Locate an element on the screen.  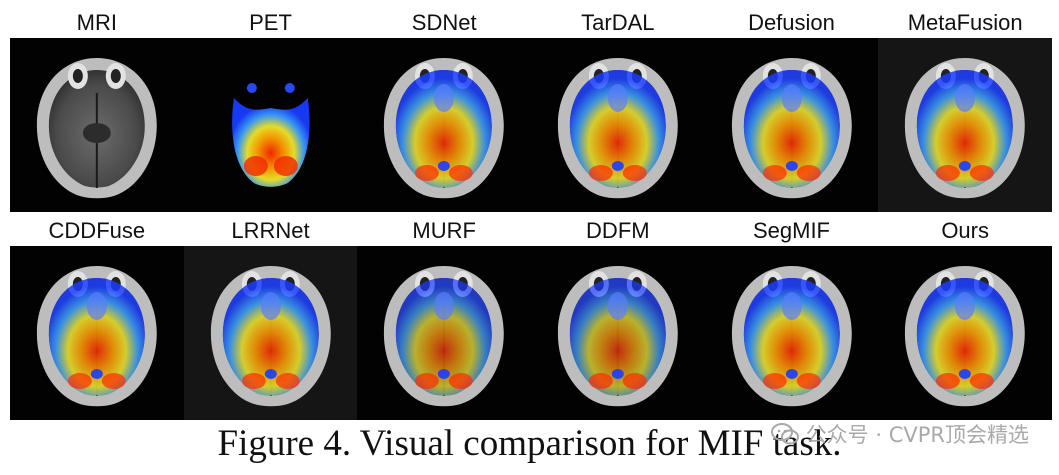
label-pet: PET is located at coordinates (270, 22).